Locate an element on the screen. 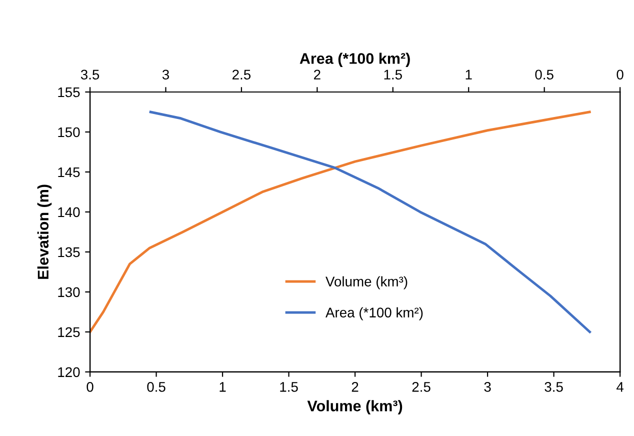 The image size is (634, 436). x-tick-label: 0.5 is located at coordinates (156, 387).